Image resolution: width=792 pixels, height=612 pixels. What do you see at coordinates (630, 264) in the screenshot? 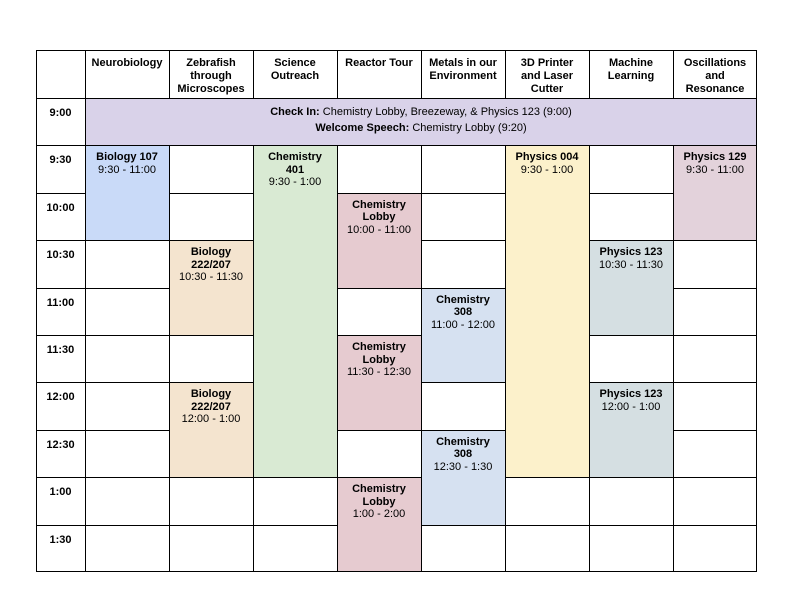
I see `session-time: 10:30 - 11:30` at bounding box center [630, 264].